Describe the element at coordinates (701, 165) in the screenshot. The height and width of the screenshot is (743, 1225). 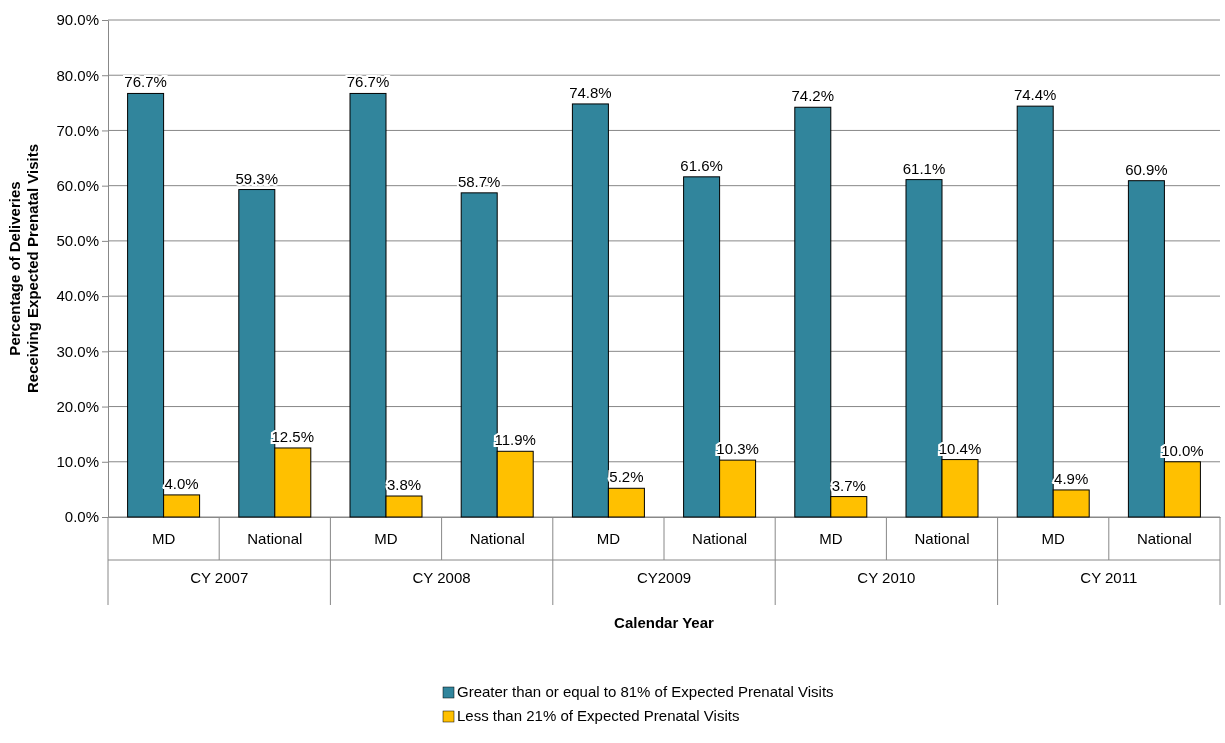
I see `data-label: 61.6%` at that location.